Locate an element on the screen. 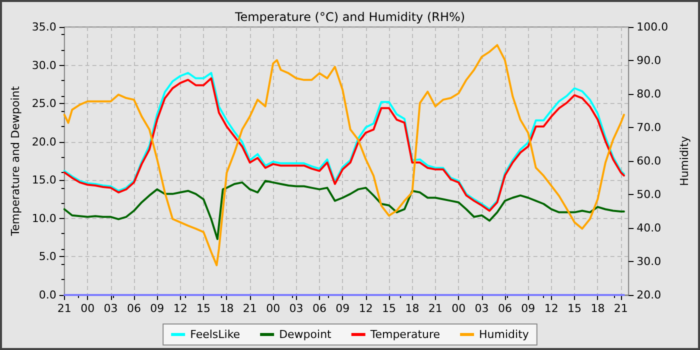 Image resolution: width=700 pixels, height=350 pixels. y2-tick-label: 90.0 is located at coordinates (649, 60).